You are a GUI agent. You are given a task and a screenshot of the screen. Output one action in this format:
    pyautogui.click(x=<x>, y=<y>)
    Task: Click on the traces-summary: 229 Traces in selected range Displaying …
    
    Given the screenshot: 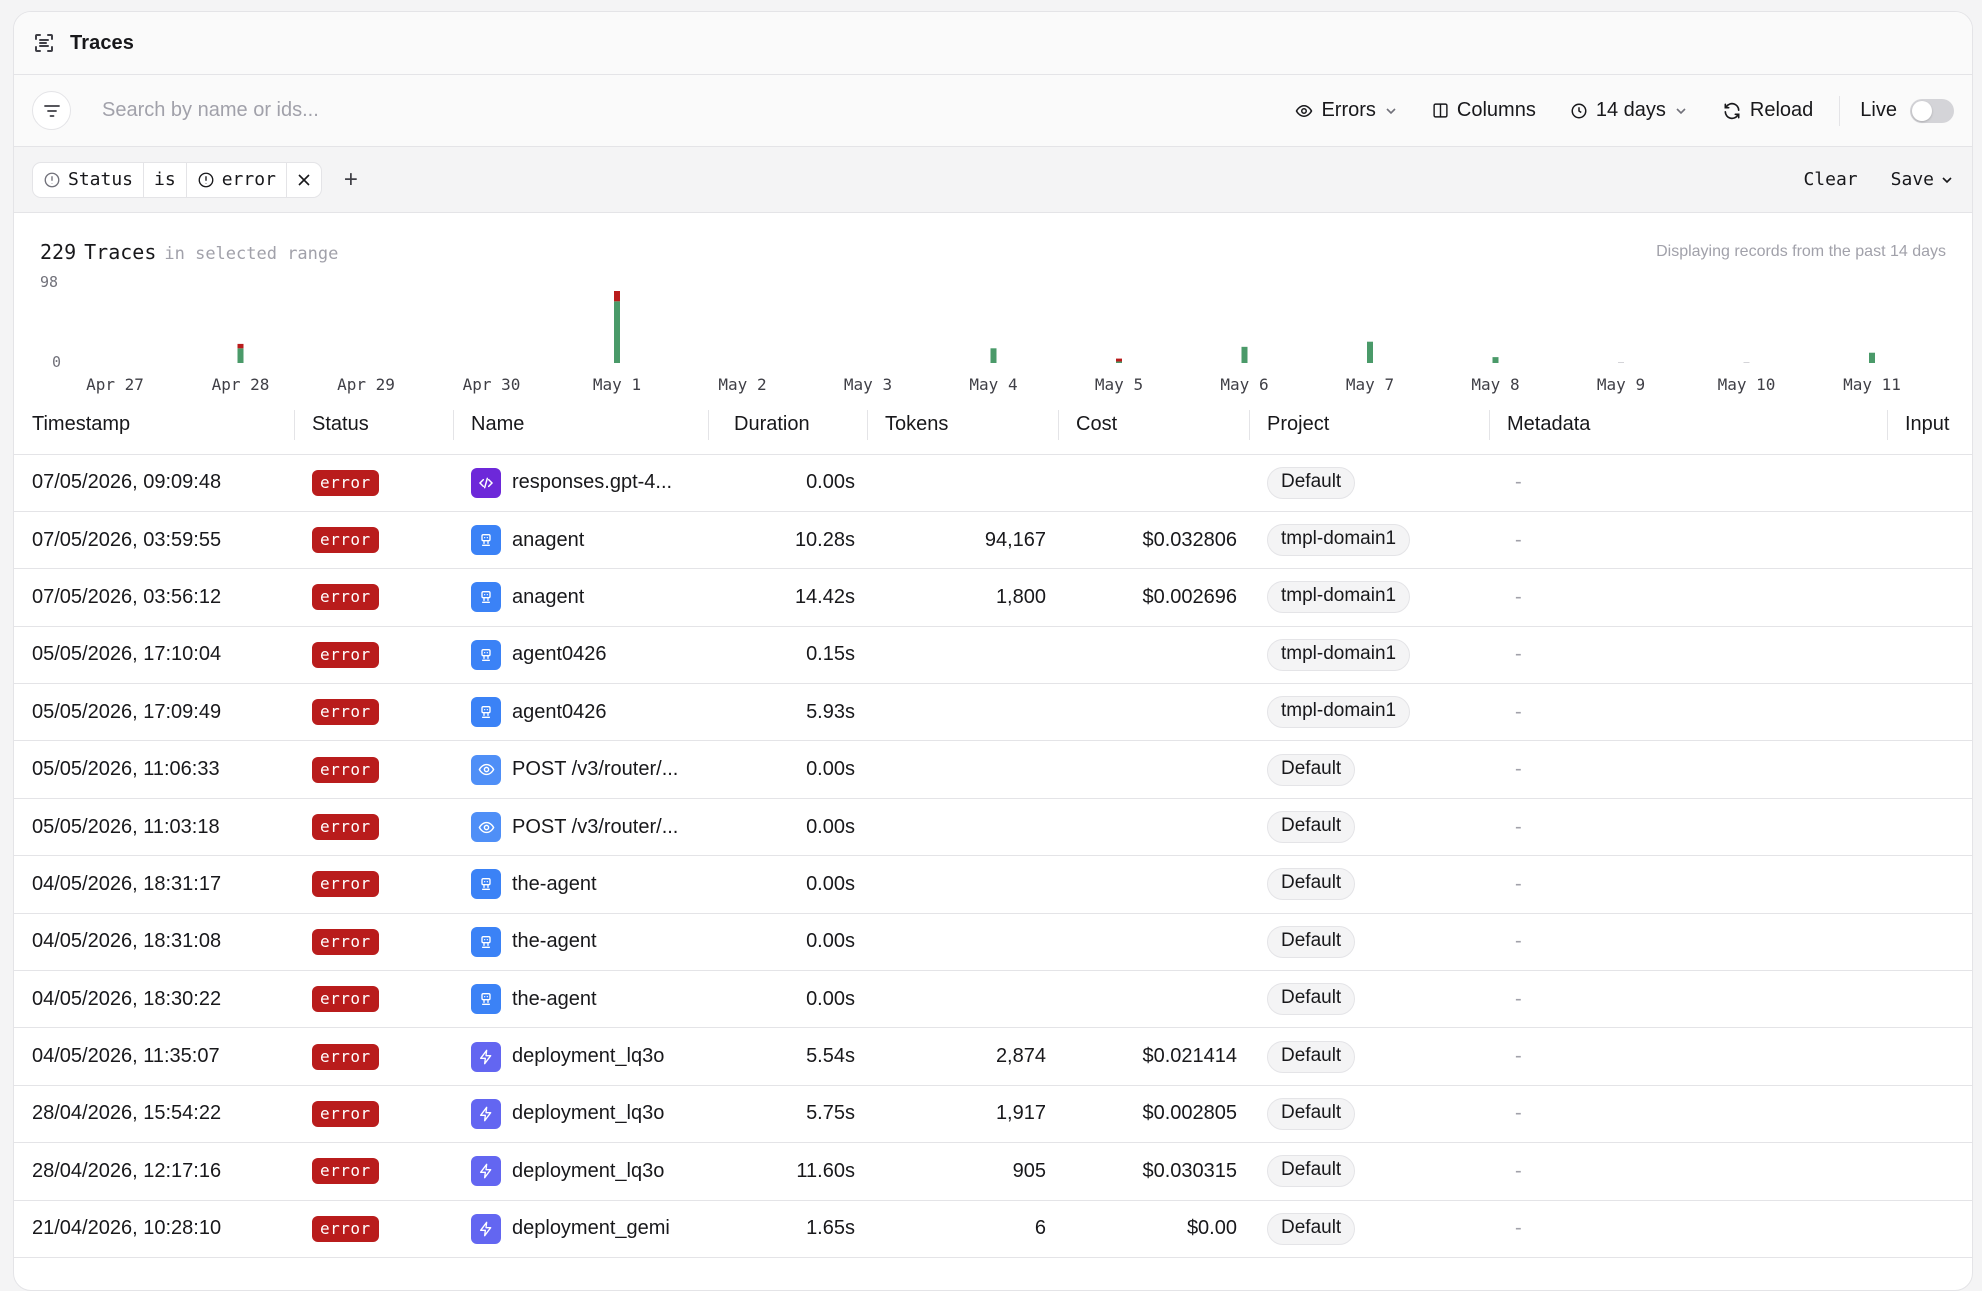 What is the action you would take?
    pyautogui.click(x=993, y=304)
    